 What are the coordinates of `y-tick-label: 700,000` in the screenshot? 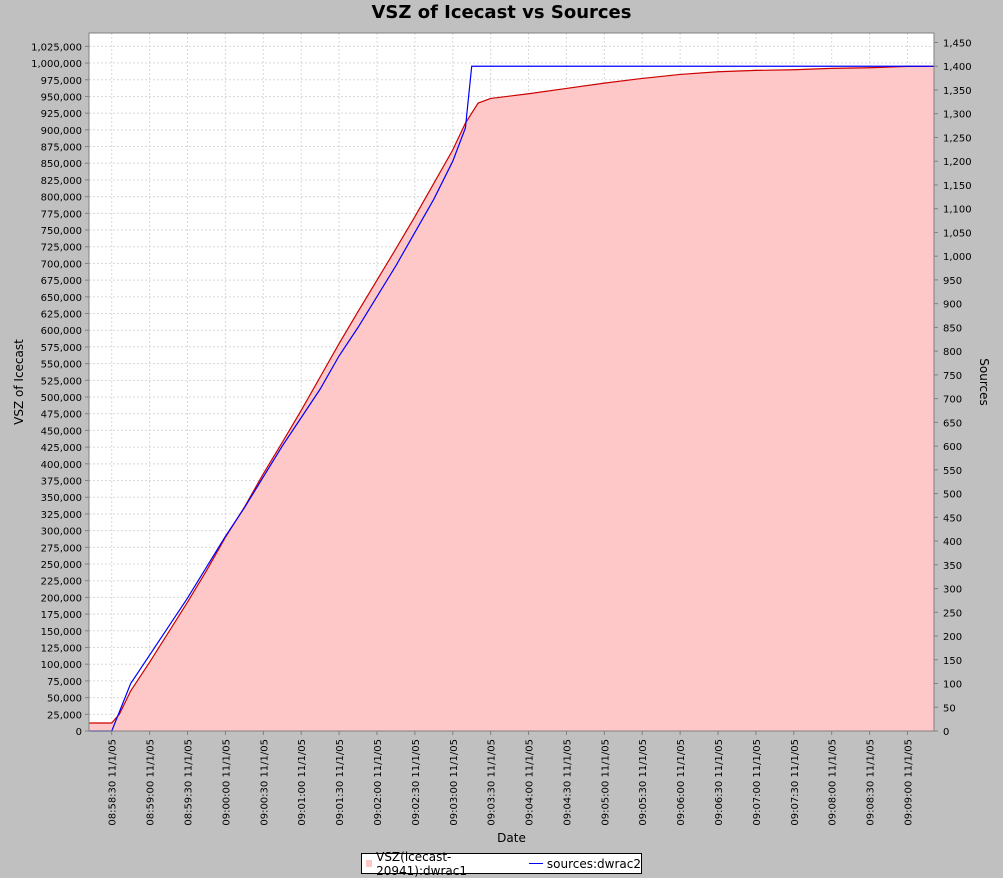 It's located at (61, 264).